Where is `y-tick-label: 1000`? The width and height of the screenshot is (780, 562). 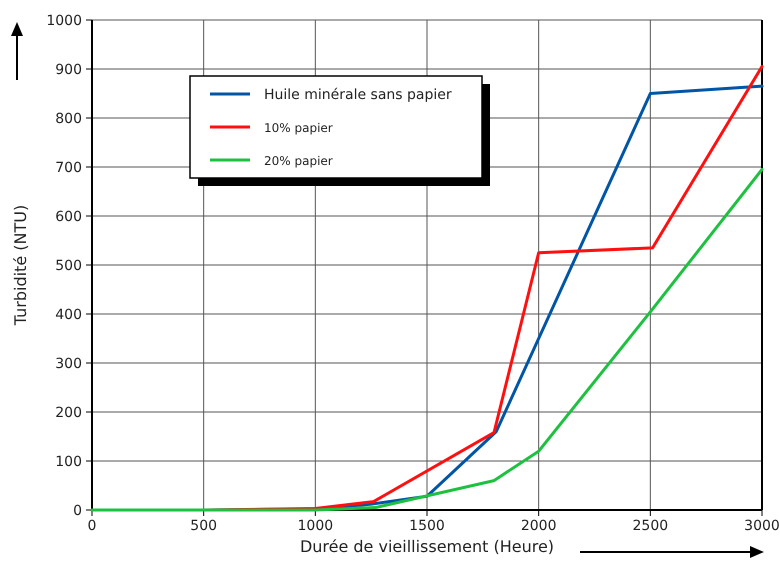
y-tick-label: 1000 is located at coordinates (64, 21).